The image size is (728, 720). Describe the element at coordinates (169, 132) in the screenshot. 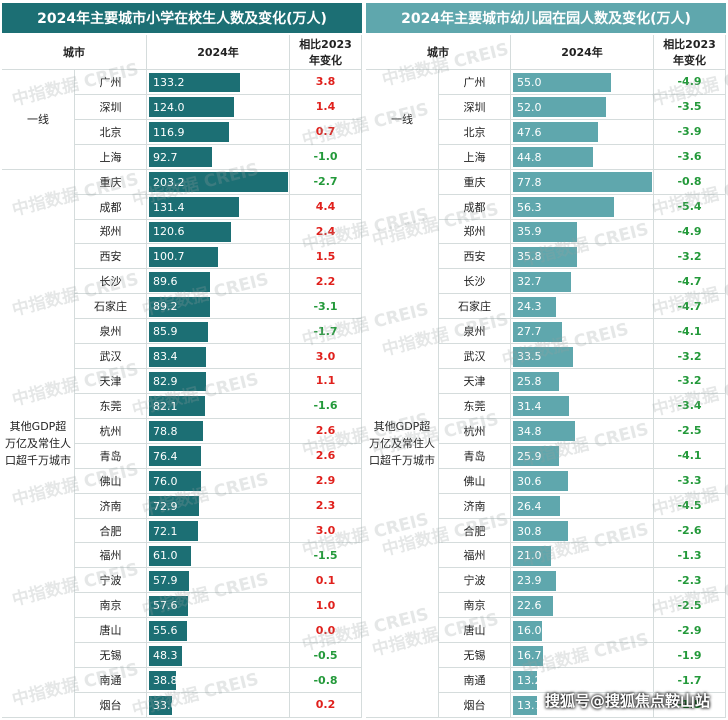

I see `value-label: 116.9` at that location.